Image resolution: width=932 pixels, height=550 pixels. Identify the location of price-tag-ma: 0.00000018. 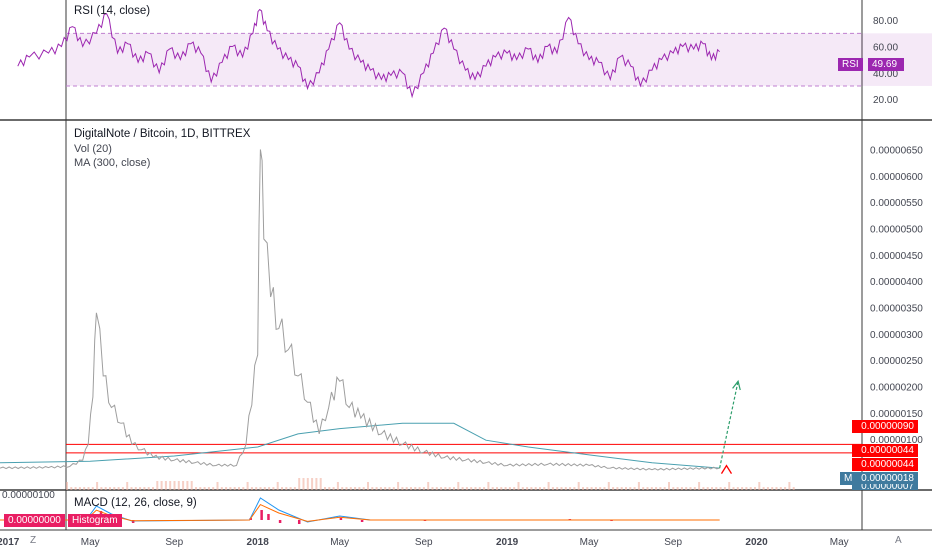
(885, 478).